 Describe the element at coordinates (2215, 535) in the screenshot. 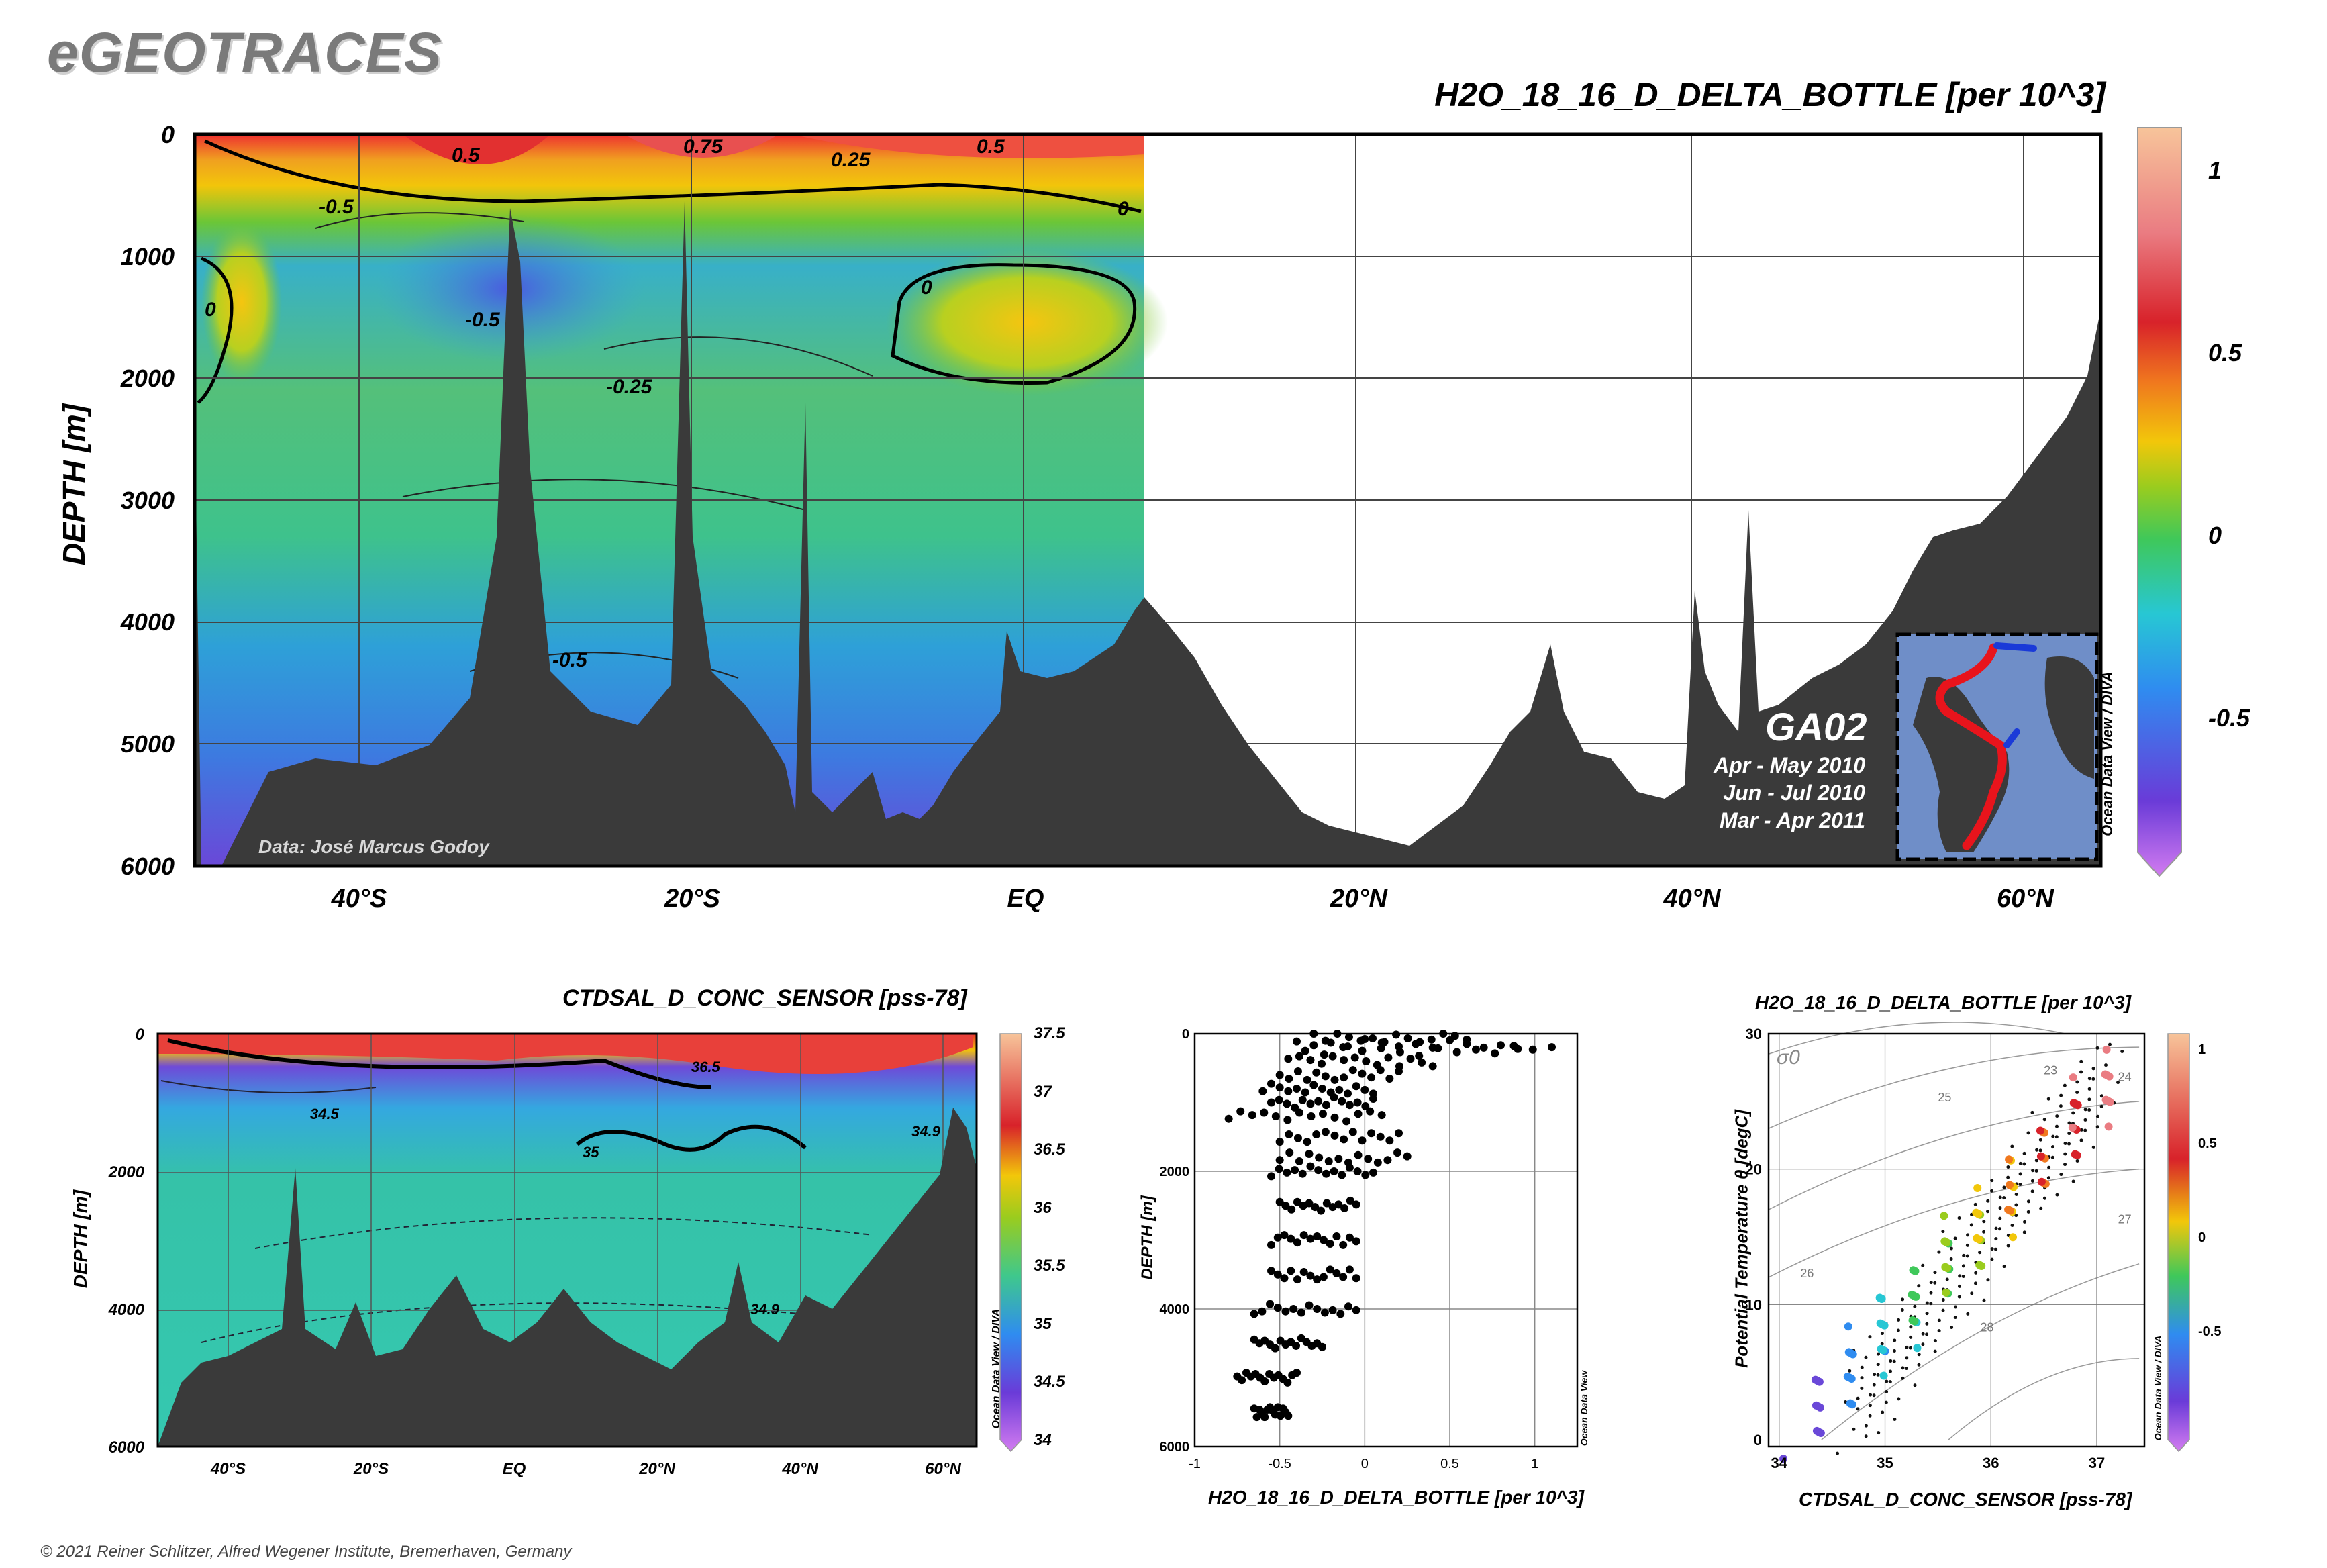

I see `colorbar-tick: 0` at that location.